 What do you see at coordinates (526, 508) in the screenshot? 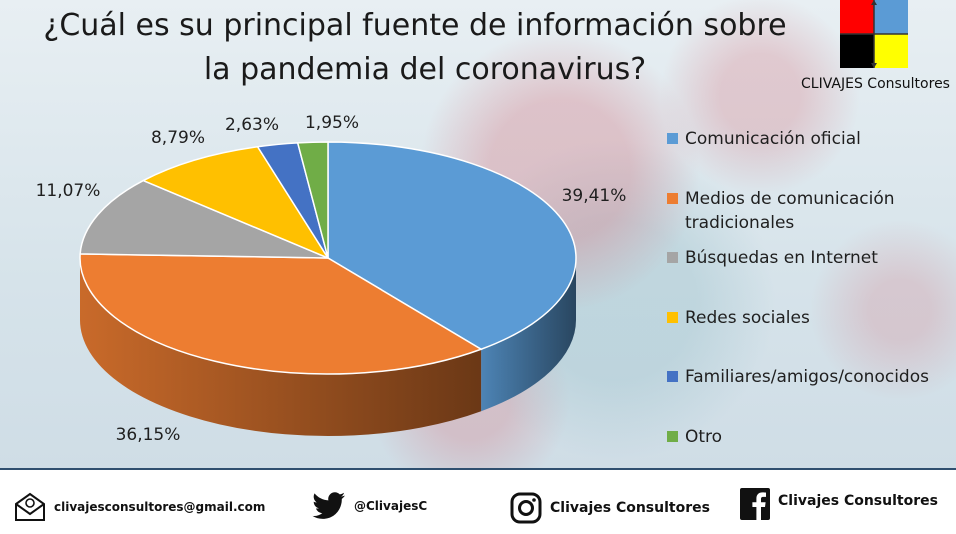
I see `instagram-icon` at bounding box center [526, 508].